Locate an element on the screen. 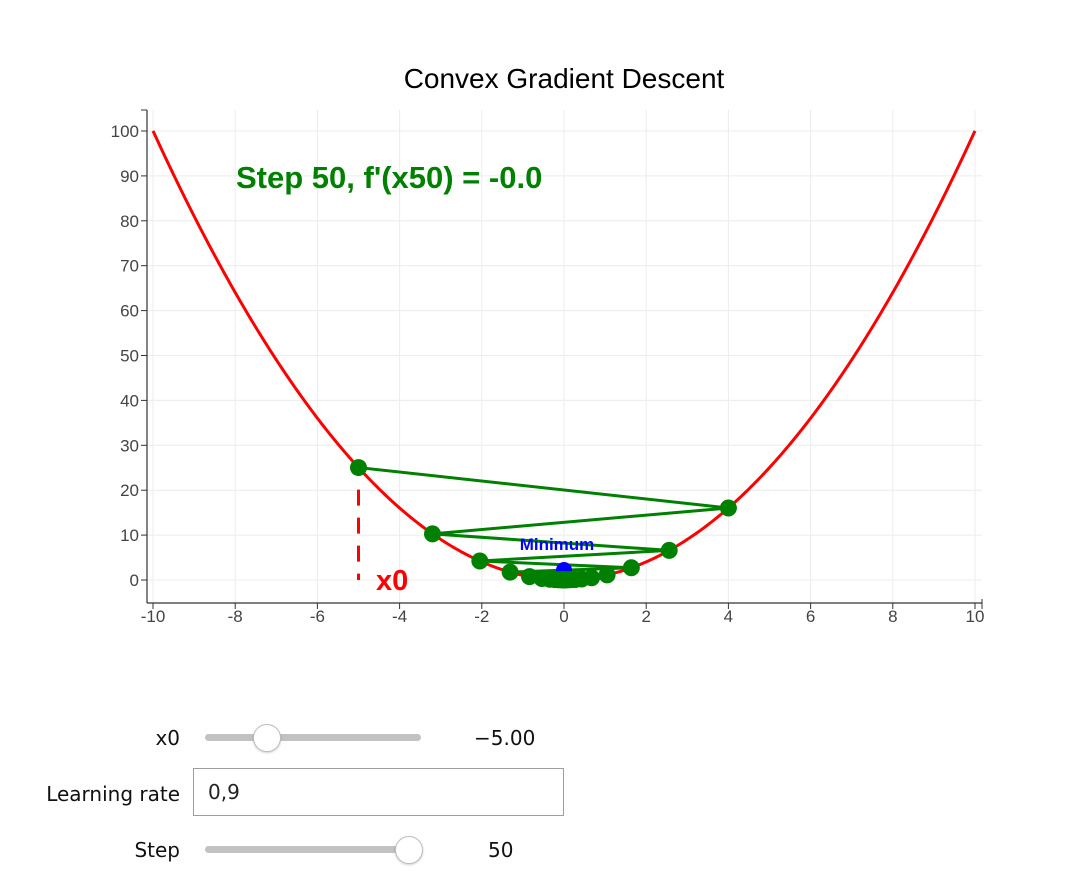 This screenshot has width=1088, height=877. y-tick-label: 100 is located at coordinates (125, 131).